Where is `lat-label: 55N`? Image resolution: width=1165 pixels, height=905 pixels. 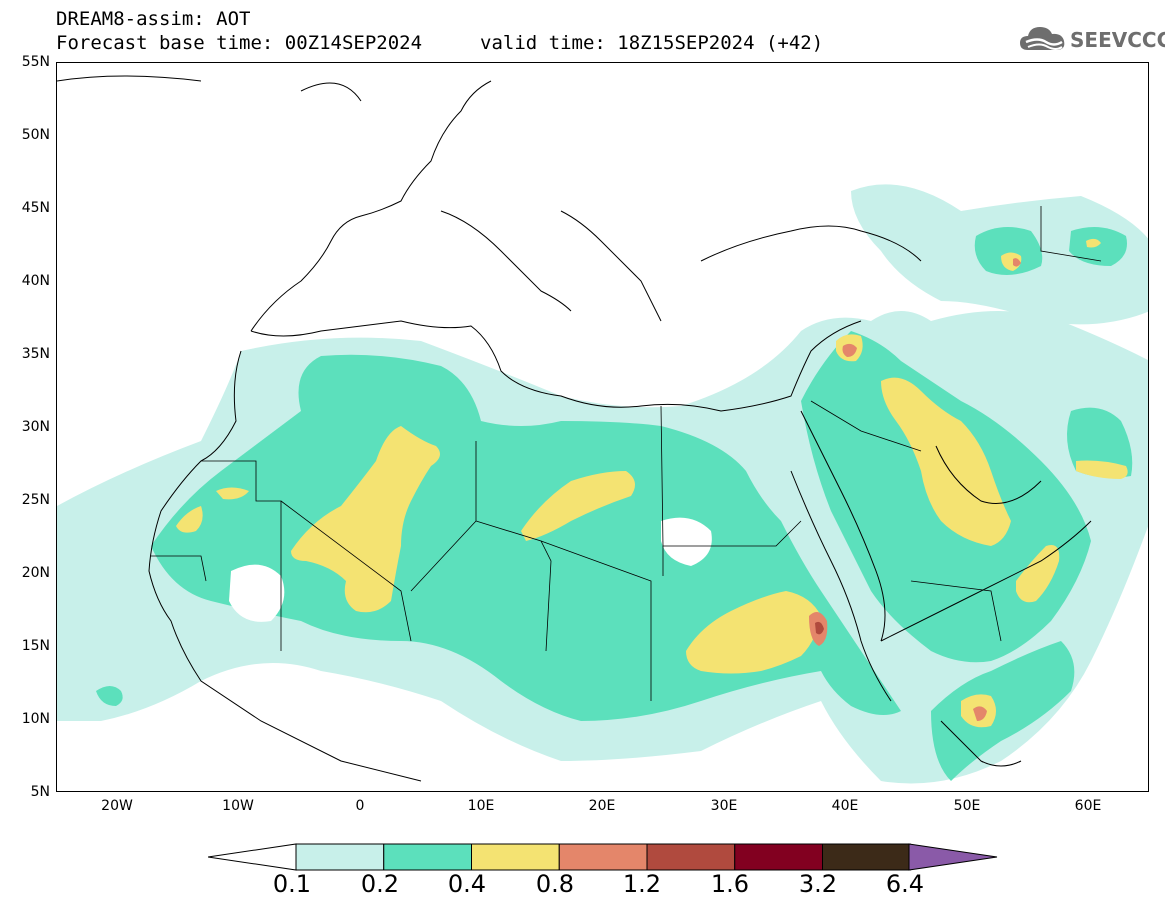 lat-label: 55N is located at coordinates (35, 62).